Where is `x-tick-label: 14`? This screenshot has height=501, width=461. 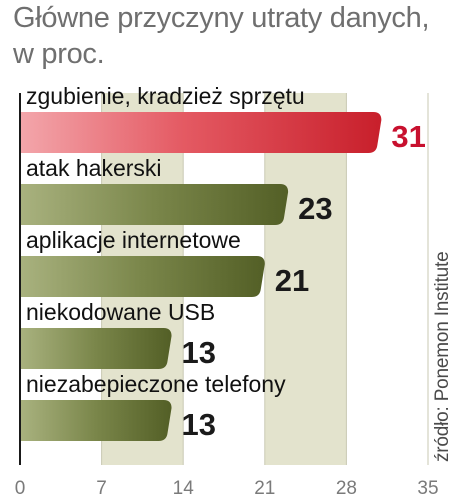
x-tick-label: 14 is located at coordinates (184, 488).